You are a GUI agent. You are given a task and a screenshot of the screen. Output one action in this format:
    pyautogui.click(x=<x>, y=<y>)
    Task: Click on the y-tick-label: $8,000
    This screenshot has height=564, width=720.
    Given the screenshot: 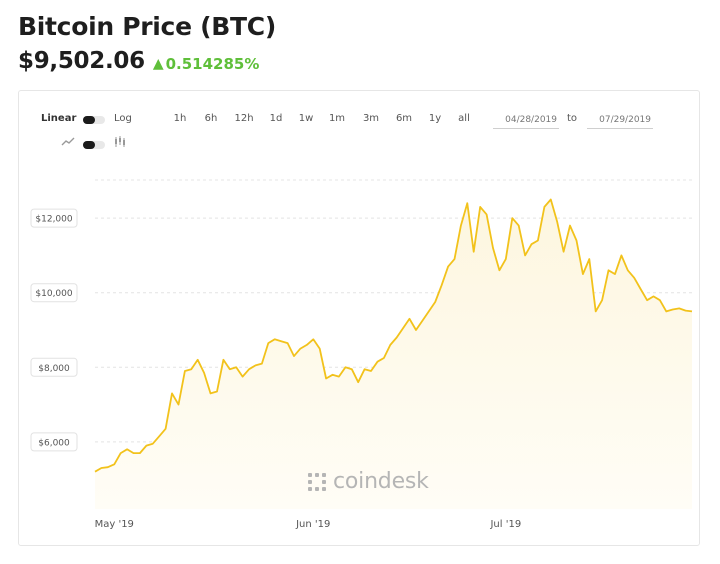 What is the action you would take?
    pyautogui.click(x=54, y=367)
    